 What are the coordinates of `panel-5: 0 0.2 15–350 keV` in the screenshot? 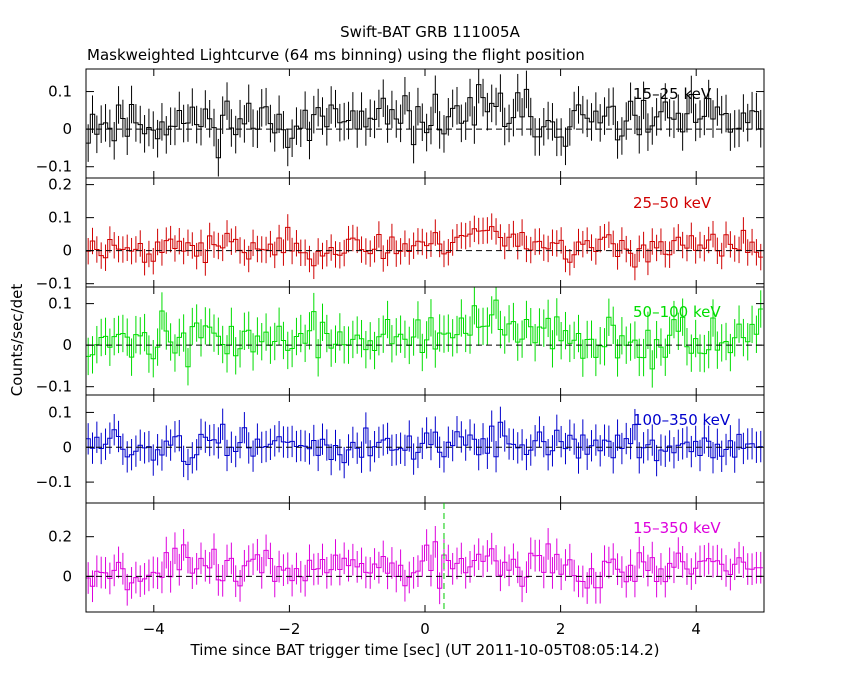 It's located at (406, 557).